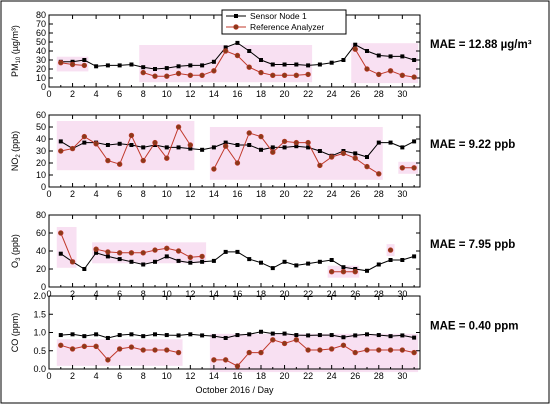 The image size is (550, 404). I want to click on x-tick-label: 6, so click(119, 294).